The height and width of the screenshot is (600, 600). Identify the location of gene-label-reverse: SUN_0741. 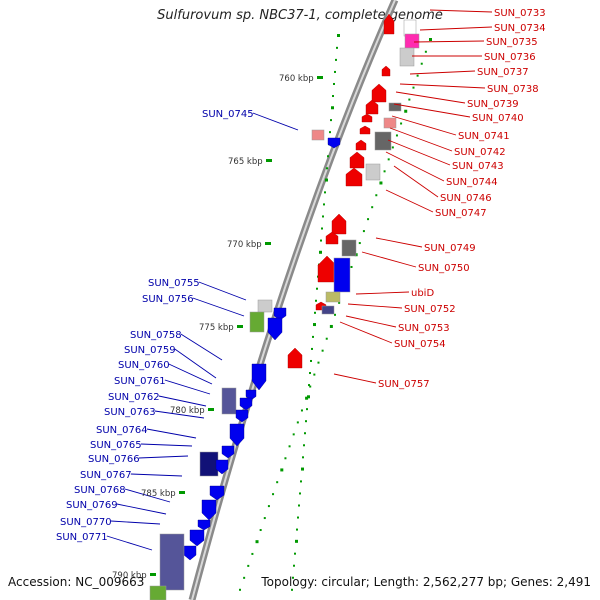
(484, 136).